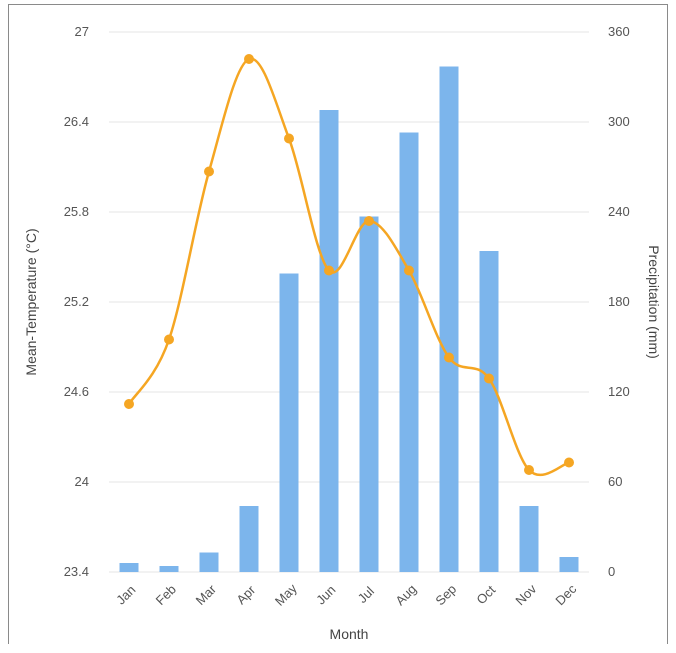 This screenshot has height=653, width=676. Describe the element at coordinates (166, 595) in the screenshot. I see `x-tick-label: Feb` at that location.